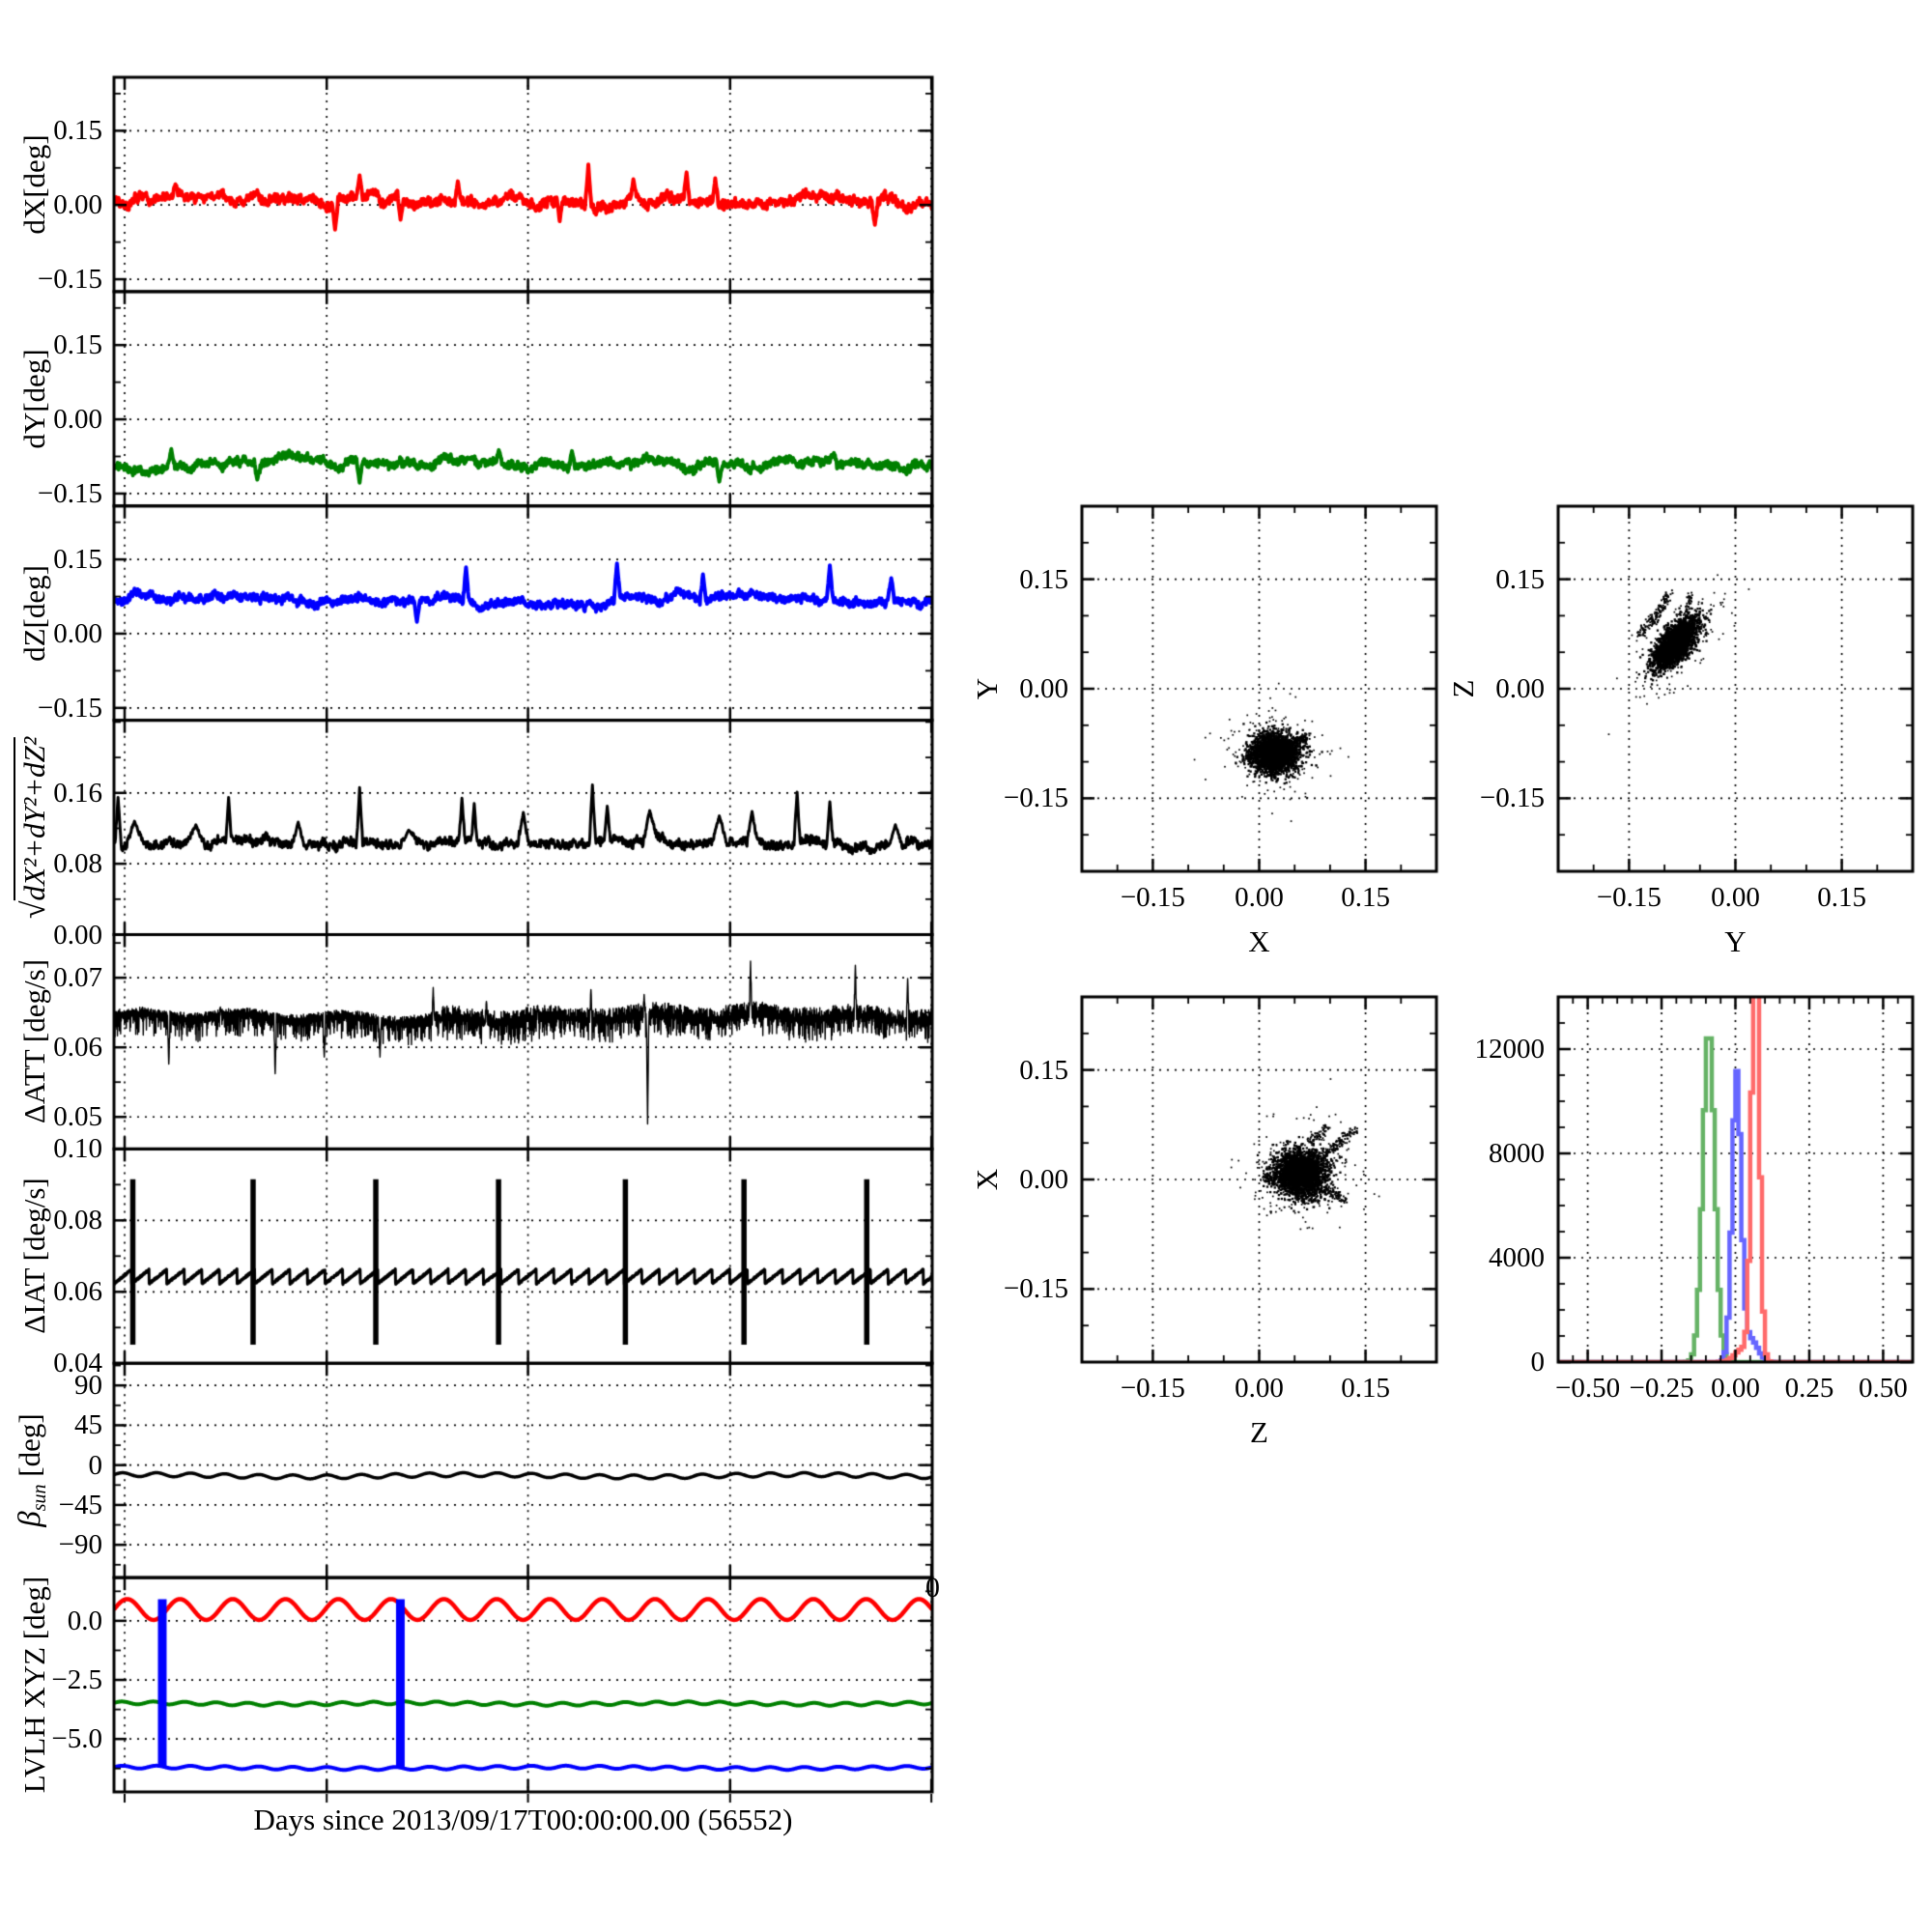  Describe the element at coordinates (77, 1363) in the screenshot. I see `y-tick-label-iat: 0.04` at that location.